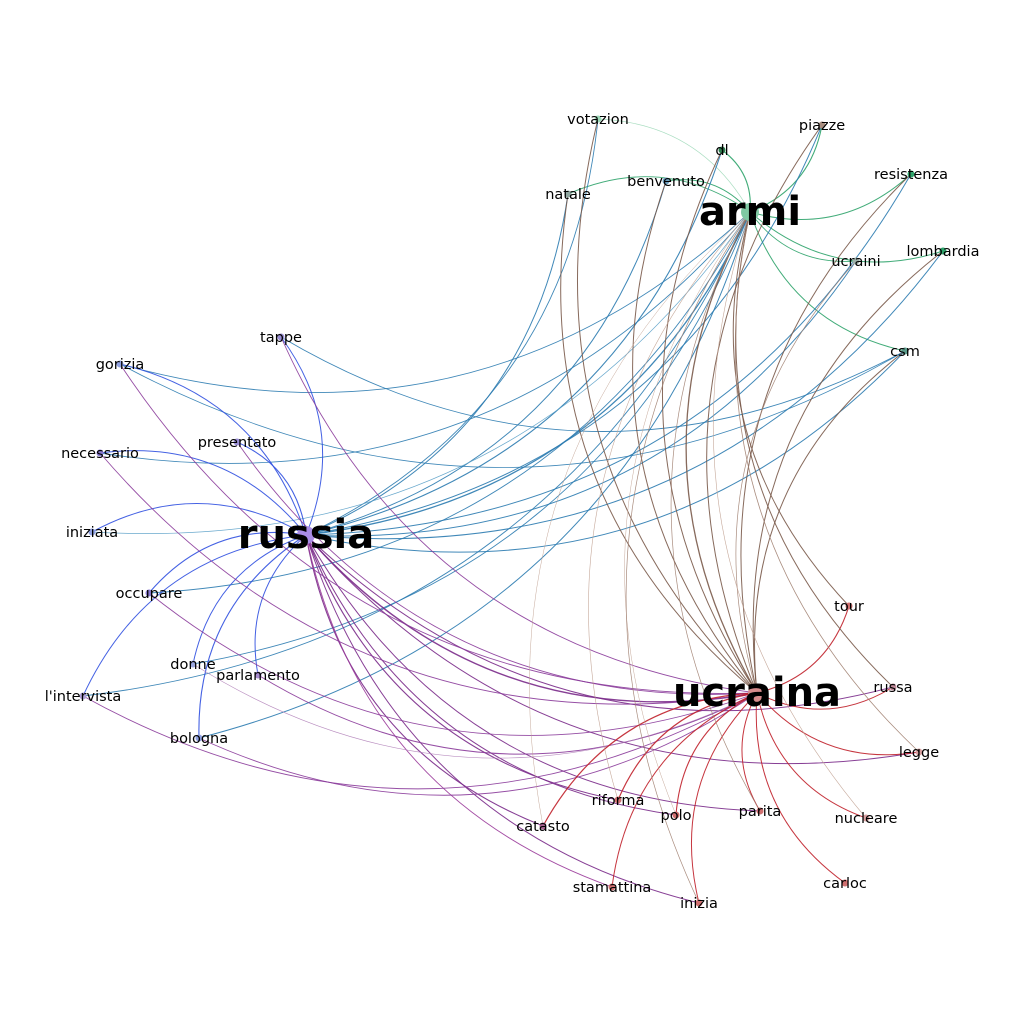 This screenshot has width=1024, height=1024. I want to click on node-bologna-label: bologna, so click(199, 739).